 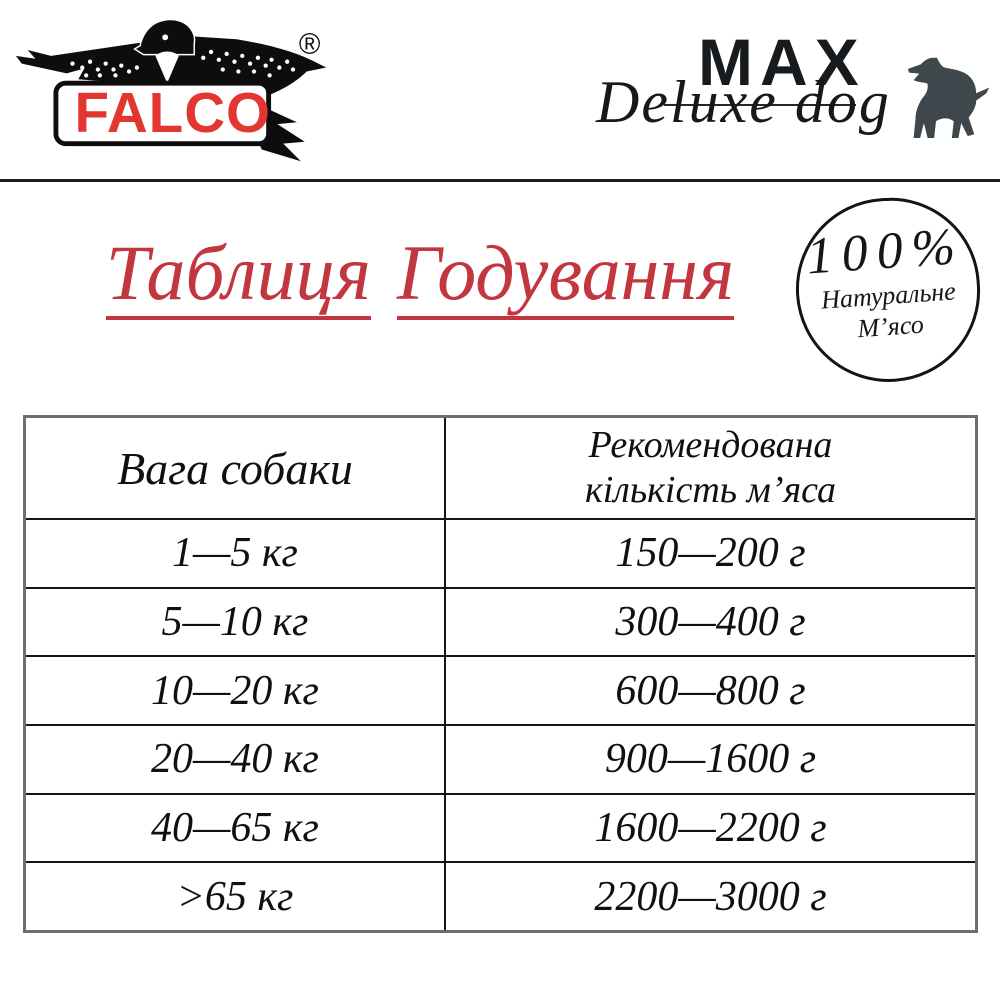 I want to click on table-row: 2200—3000 г, so click(x=709, y=895).